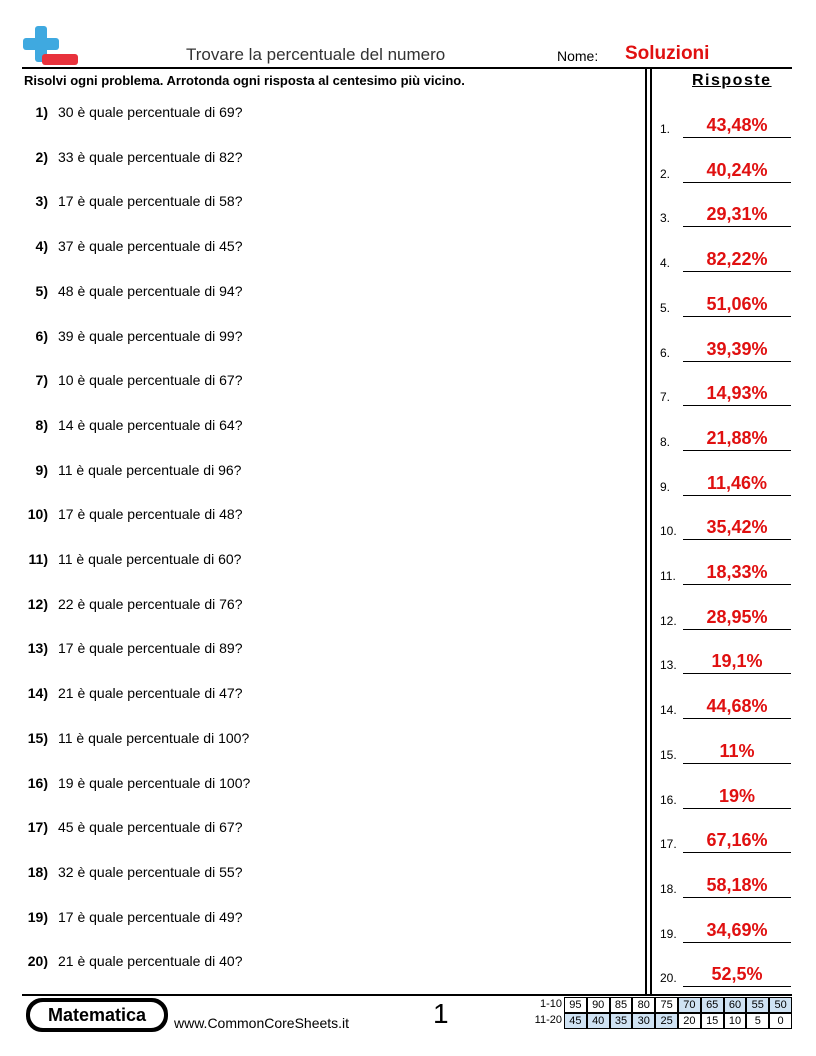  Describe the element at coordinates (712, 1005) in the screenshot. I see `score-cell: 65` at that location.